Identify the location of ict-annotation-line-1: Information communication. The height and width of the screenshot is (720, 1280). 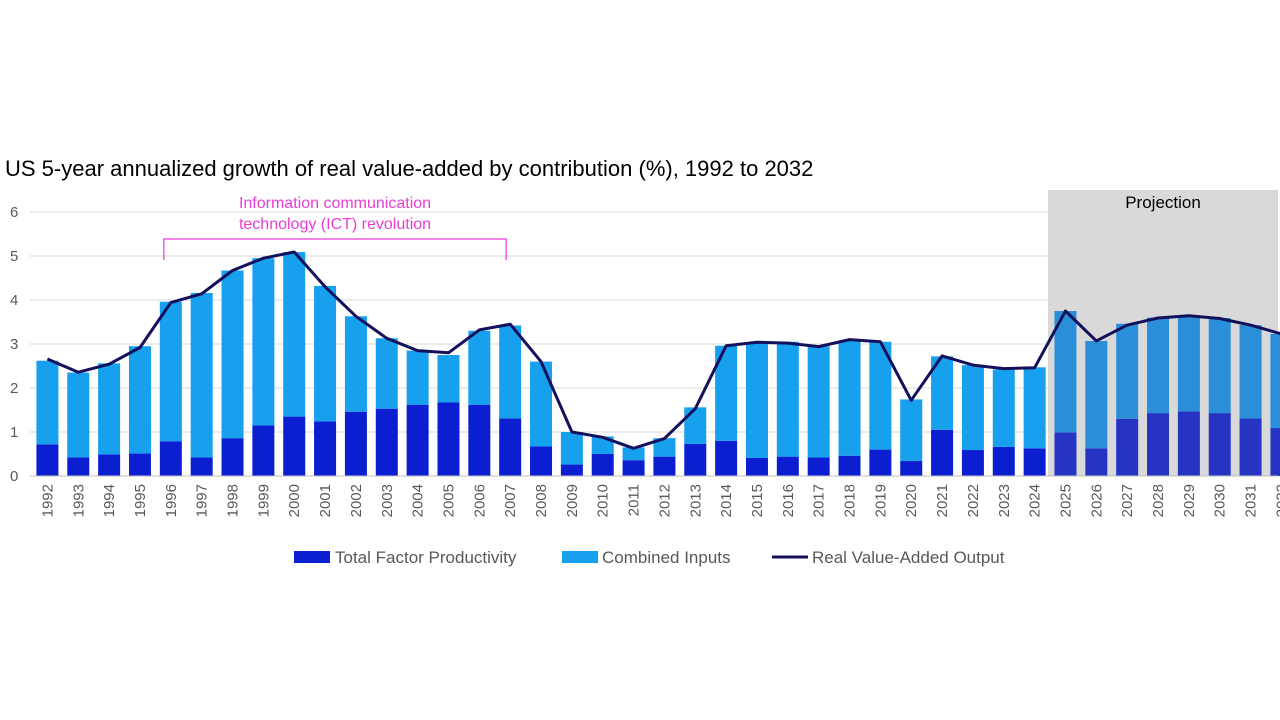
(335, 203).